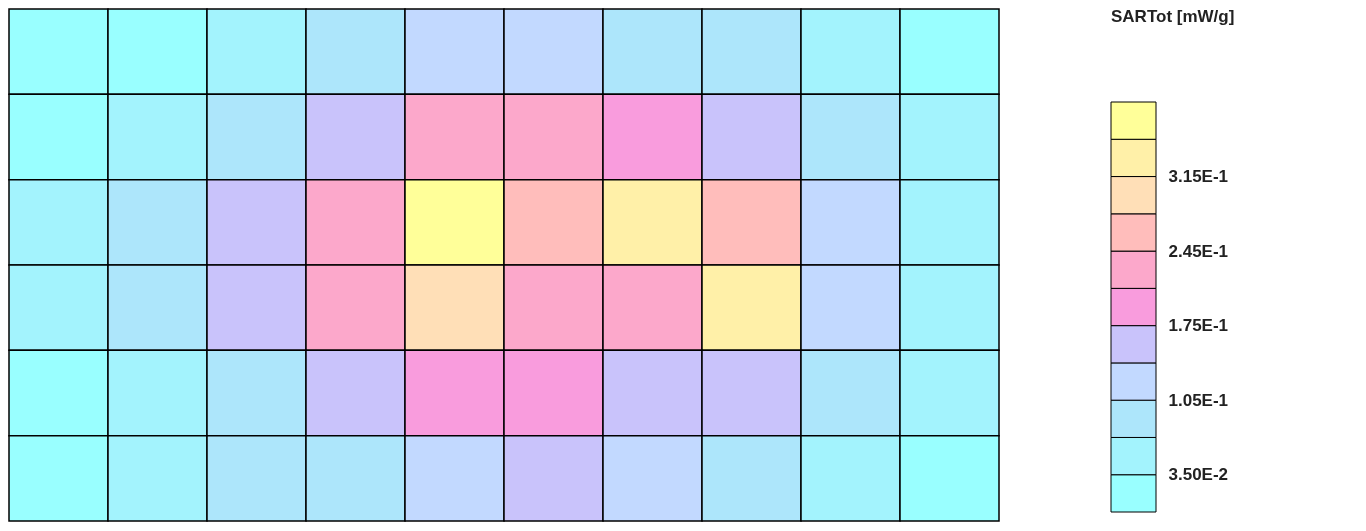  I want to click on color-bar-label: 3.15E-1, so click(1198, 177).